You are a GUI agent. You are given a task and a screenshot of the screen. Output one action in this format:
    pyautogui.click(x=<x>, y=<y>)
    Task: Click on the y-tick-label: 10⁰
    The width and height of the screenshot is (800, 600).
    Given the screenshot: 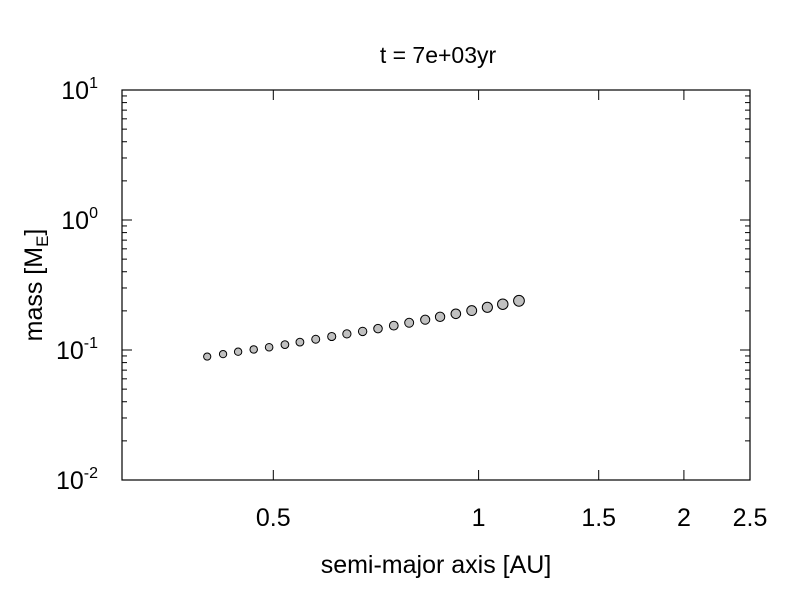 What is the action you would take?
    pyautogui.click(x=79, y=220)
    